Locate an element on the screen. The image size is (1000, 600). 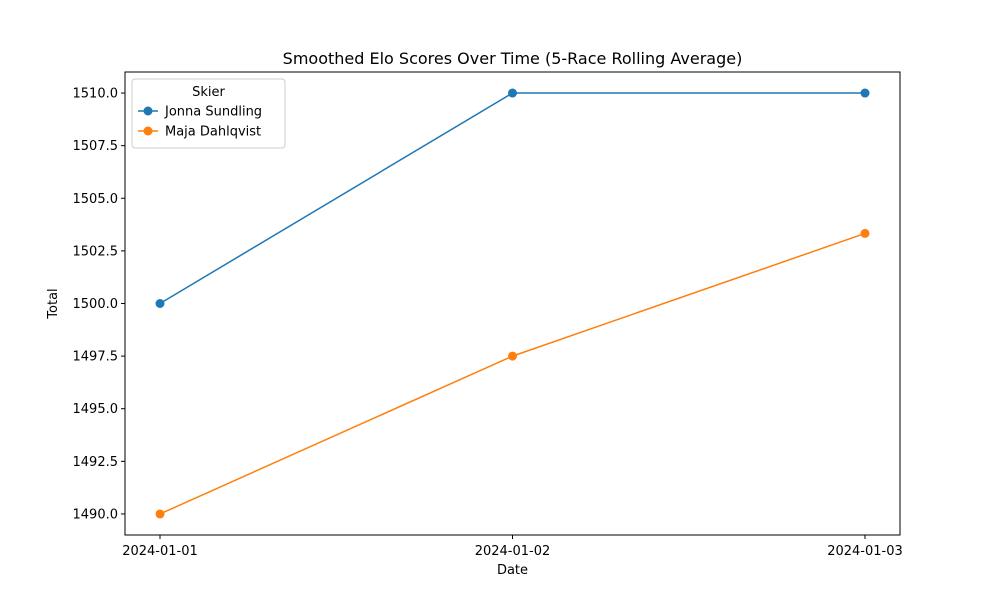
legend-box is located at coordinates (208, 113).